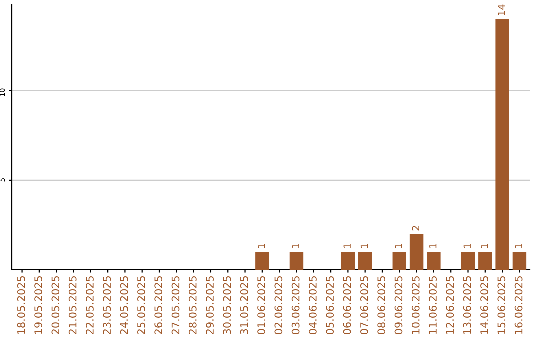 The height and width of the screenshot is (340, 540). Describe the element at coordinates (296, 305) in the screenshot. I see `x-tick-label: 03.06.2025` at that location.